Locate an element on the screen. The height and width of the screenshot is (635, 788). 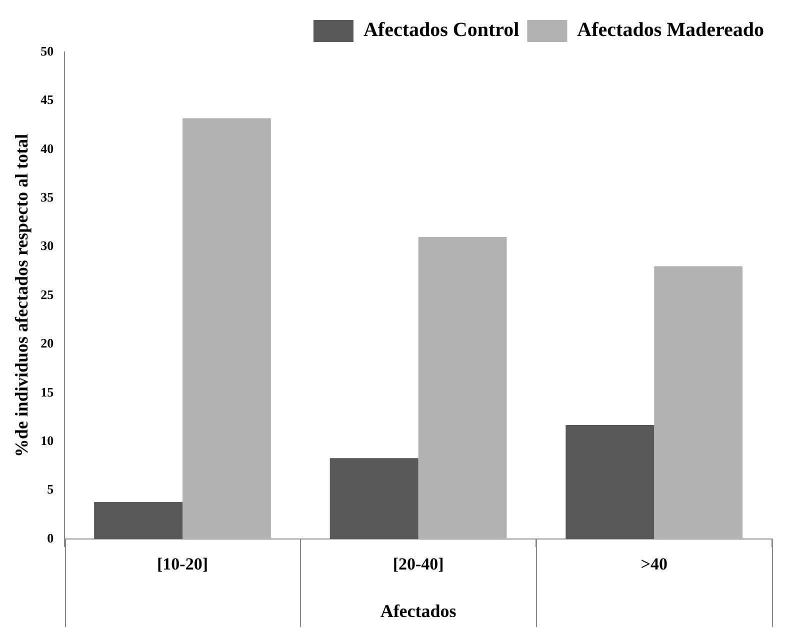
y-tick-label: 25 is located at coordinates (47, 294).